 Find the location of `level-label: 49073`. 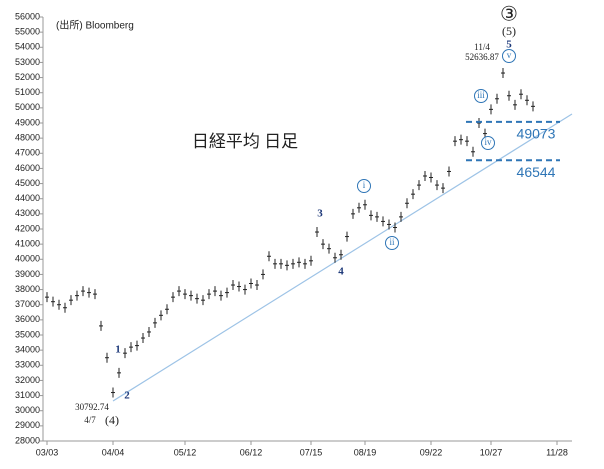

level-label: 49073 is located at coordinates (536, 134).